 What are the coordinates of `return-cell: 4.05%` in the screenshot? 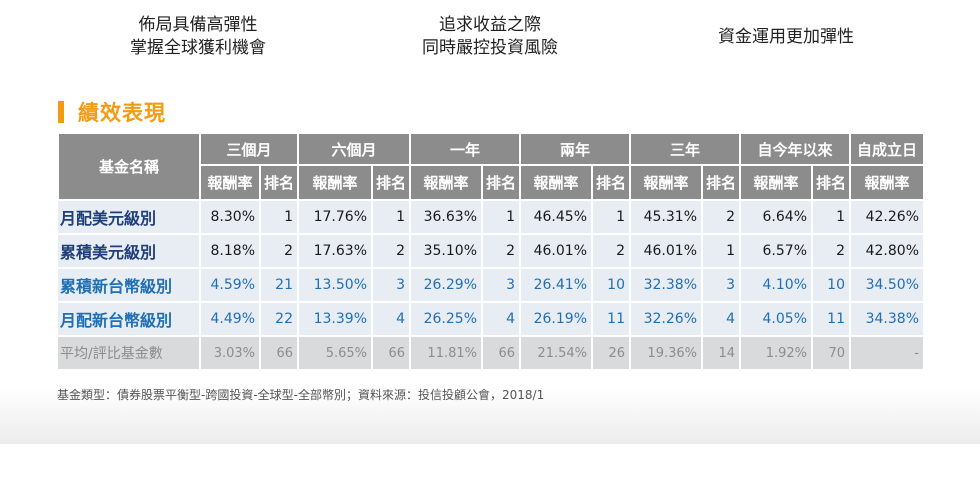 It's located at (776, 319).